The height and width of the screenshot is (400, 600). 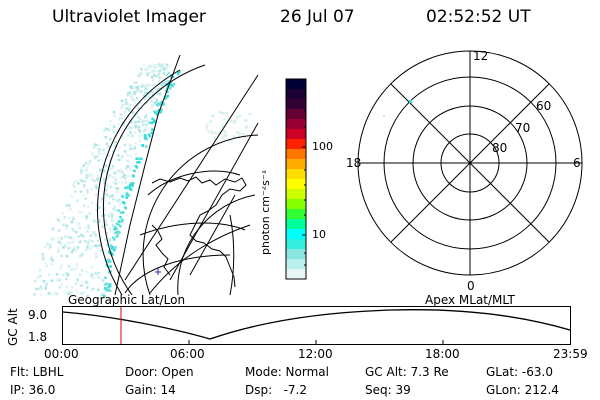 I want to click on info-filter: Flt: LBHL, so click(x=37, y=372).